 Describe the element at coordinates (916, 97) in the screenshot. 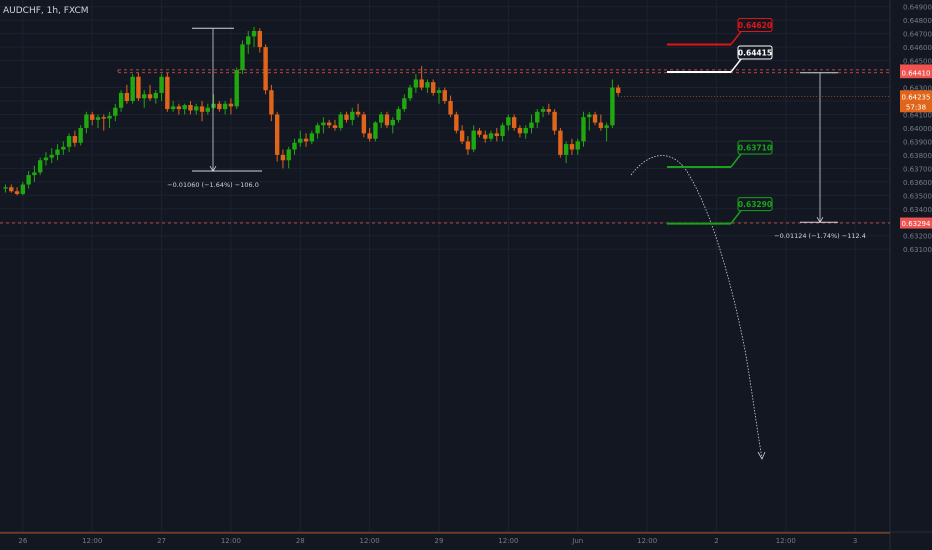

I see `current-price-label: 0.64235` at that location.